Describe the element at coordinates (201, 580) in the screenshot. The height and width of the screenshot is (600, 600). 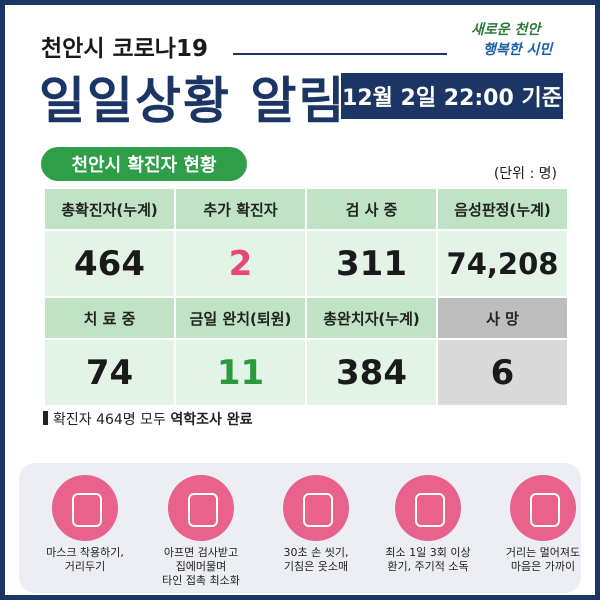
I see `caption-line: 타인 접촉 최소화` at that location.